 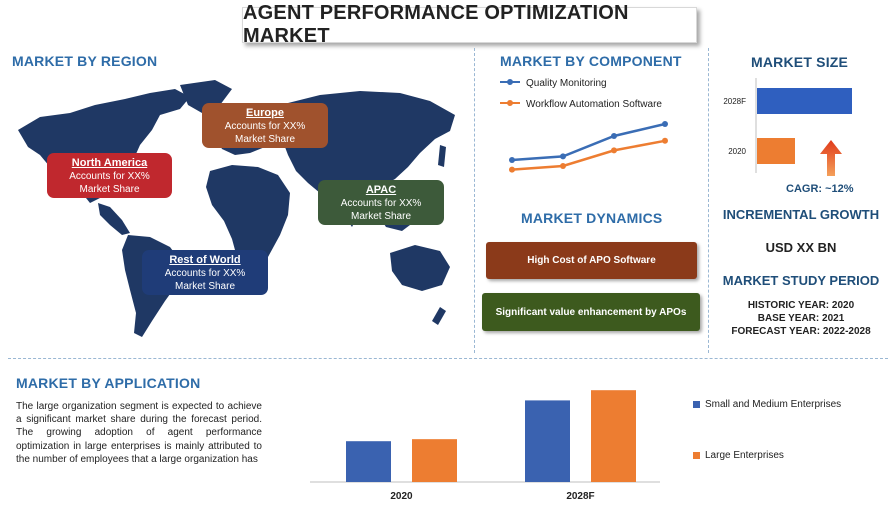 I want to click on app-category-label-2028F: 2028F, so click(x=580, y=496).